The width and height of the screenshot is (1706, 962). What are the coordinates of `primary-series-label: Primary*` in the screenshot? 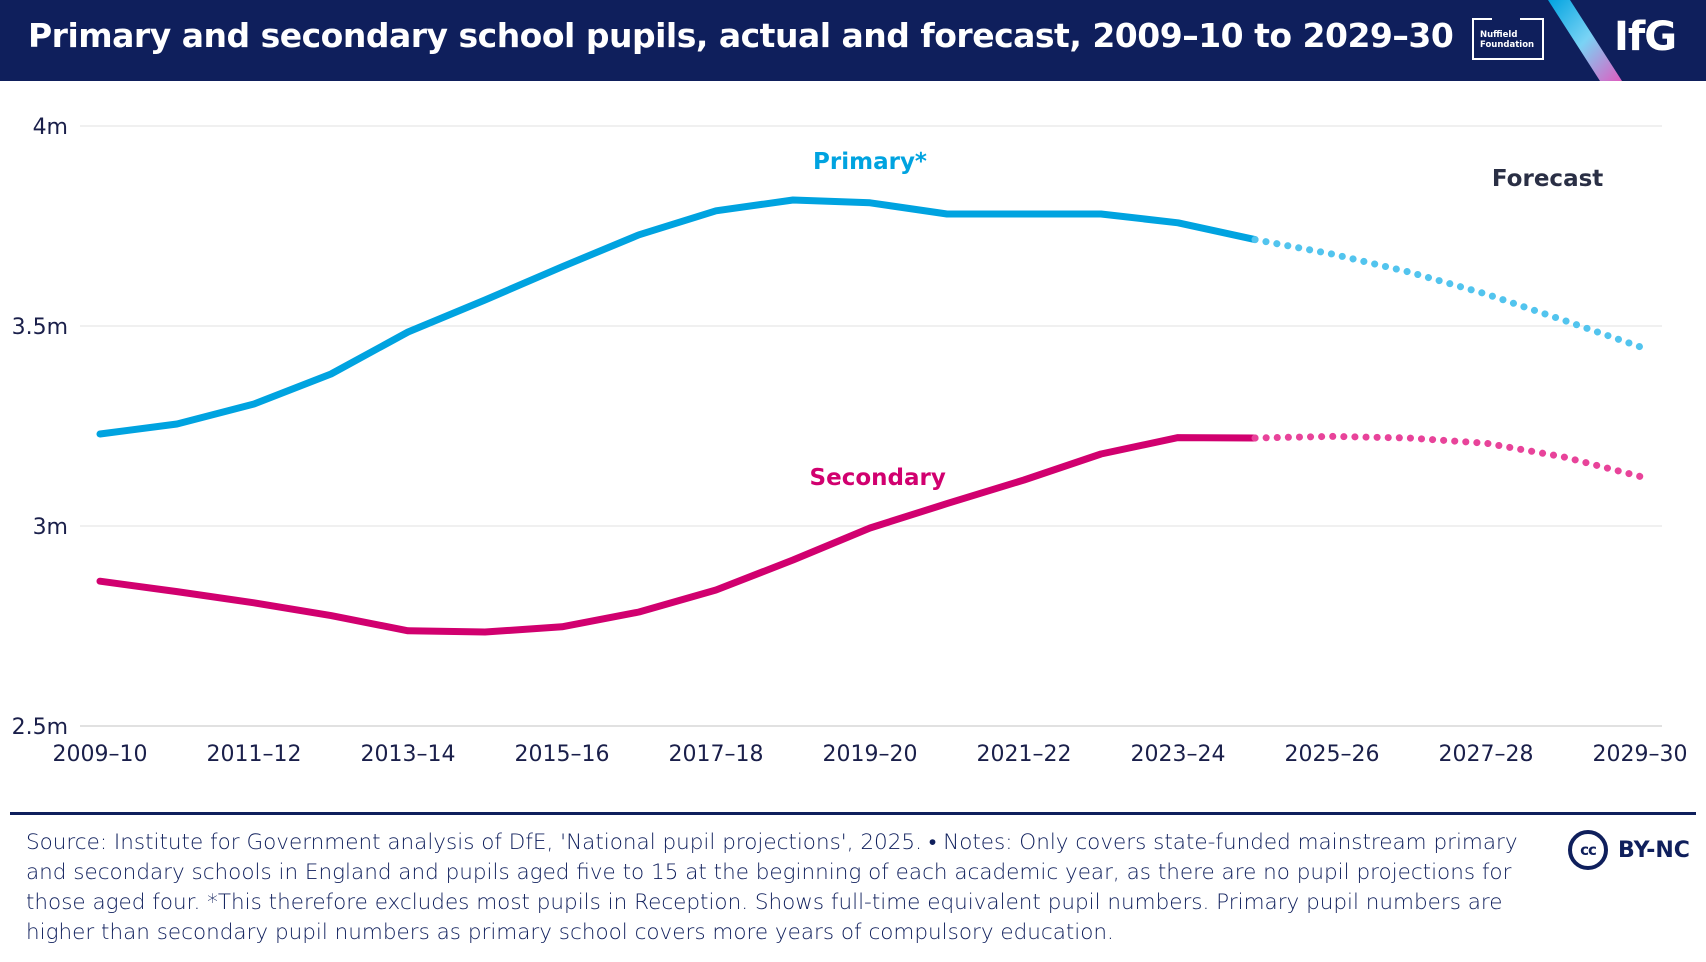 It's located at (870, 162).